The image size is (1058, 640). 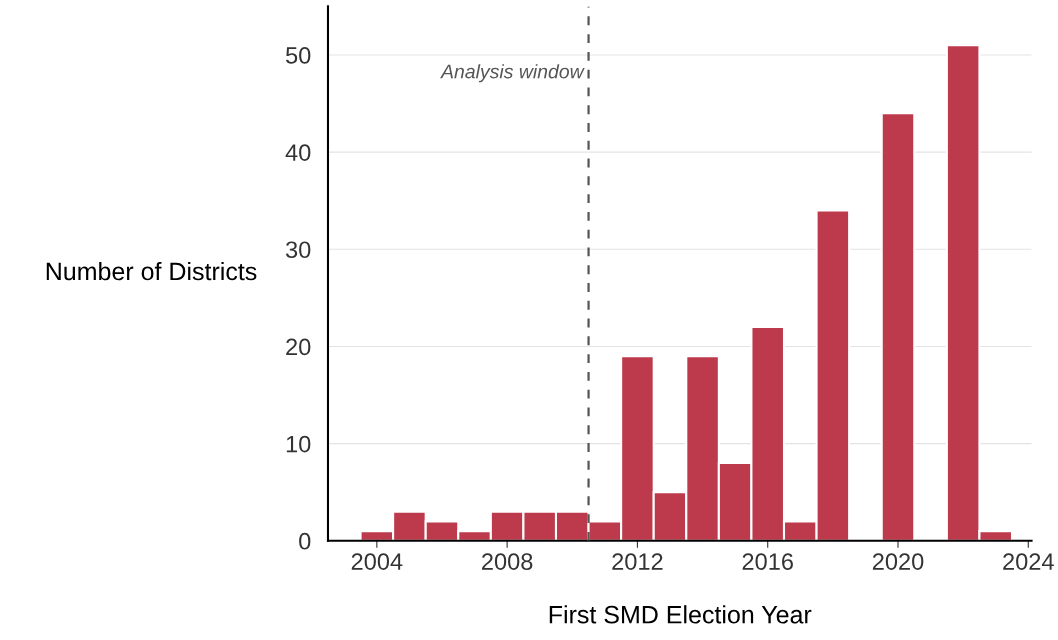 I want to click on x-tick-label: 2012, so click(x=637, y=561).